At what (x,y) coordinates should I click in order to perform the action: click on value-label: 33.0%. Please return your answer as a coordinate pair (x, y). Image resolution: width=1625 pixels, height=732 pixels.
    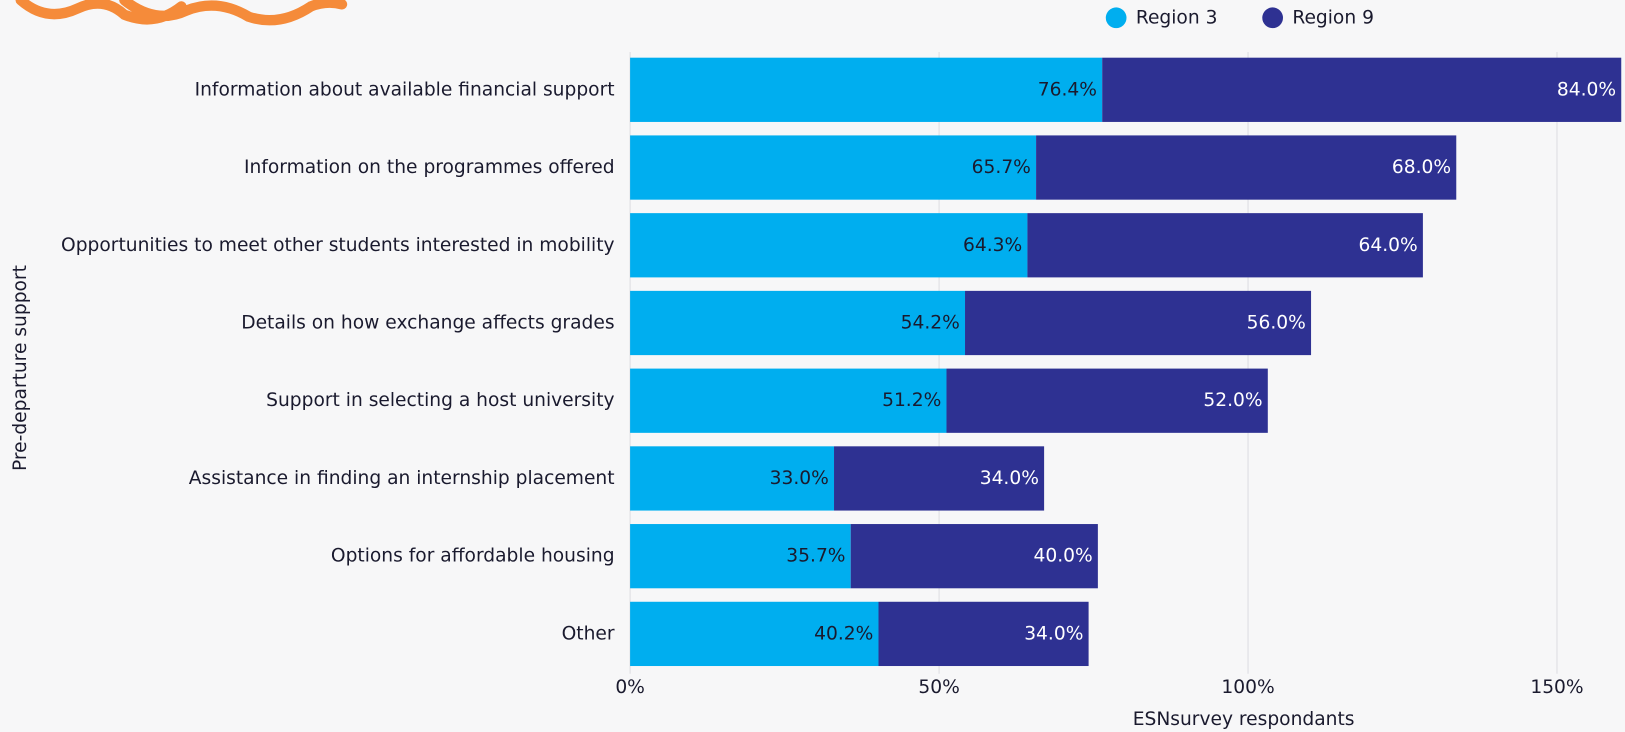
    Looking at the image, I should click on (799, 478).